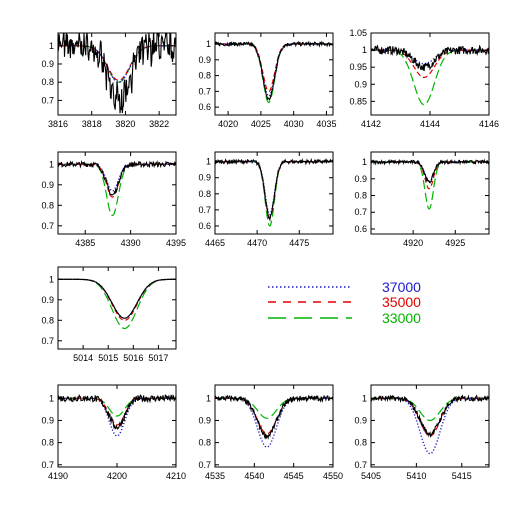 The height and width of the screenshot is (518, 518). I want to click on panel-r0c1: 4020 4025 4030 4035 0.6 0.7 0.8 0.9 1, so click(267, 80).